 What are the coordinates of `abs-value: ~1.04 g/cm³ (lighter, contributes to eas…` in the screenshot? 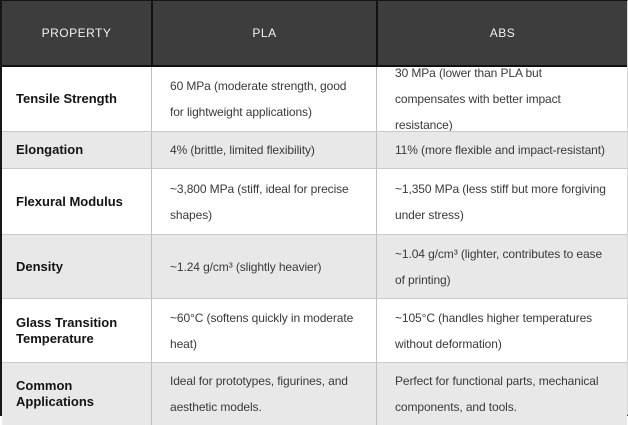 It's located at (501, 266).